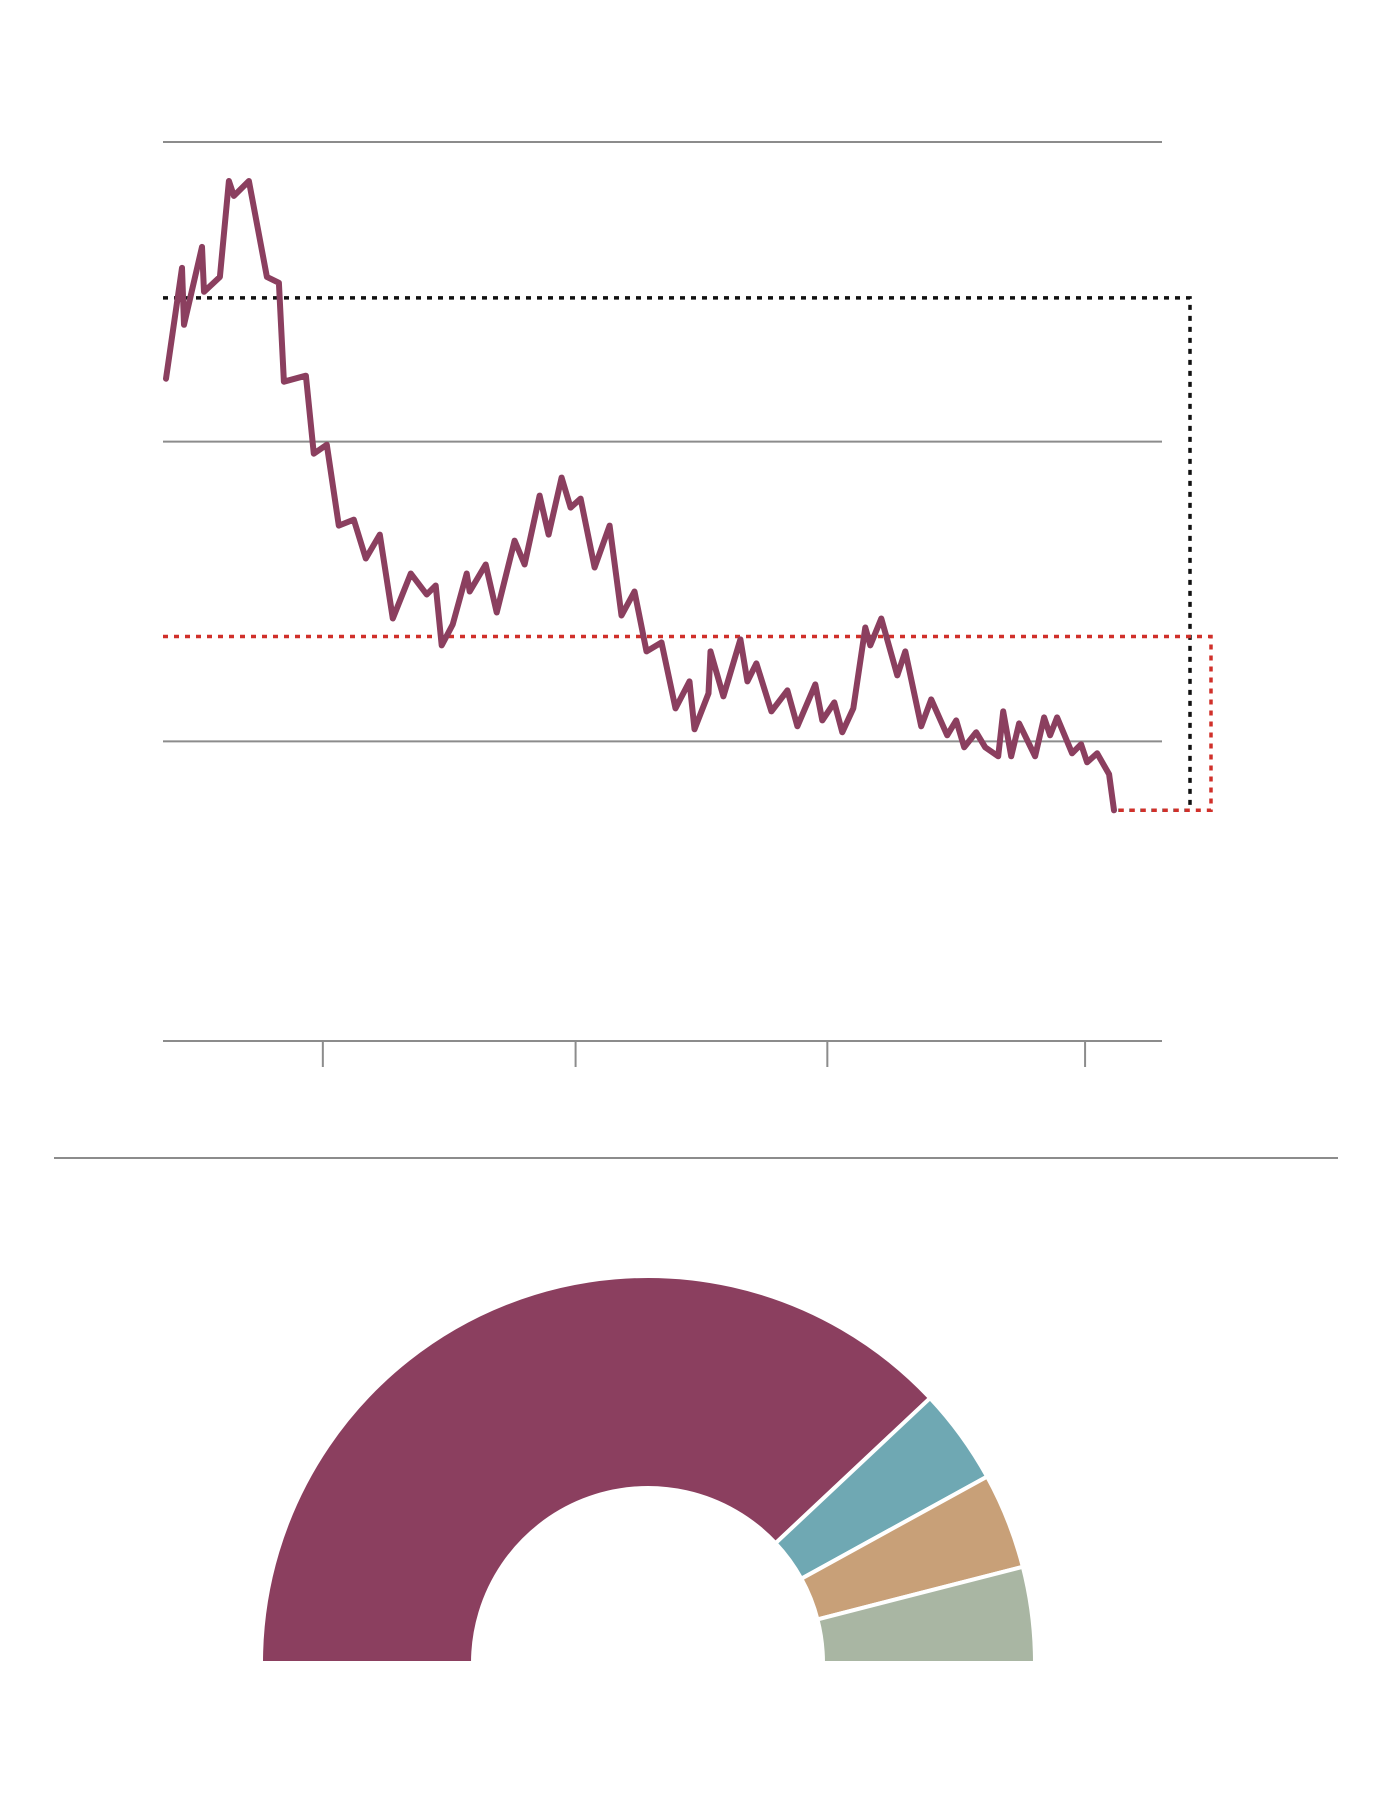  Describe the element at coordinates (688, 723) in the screenshot. I see `reference-line` at that location.